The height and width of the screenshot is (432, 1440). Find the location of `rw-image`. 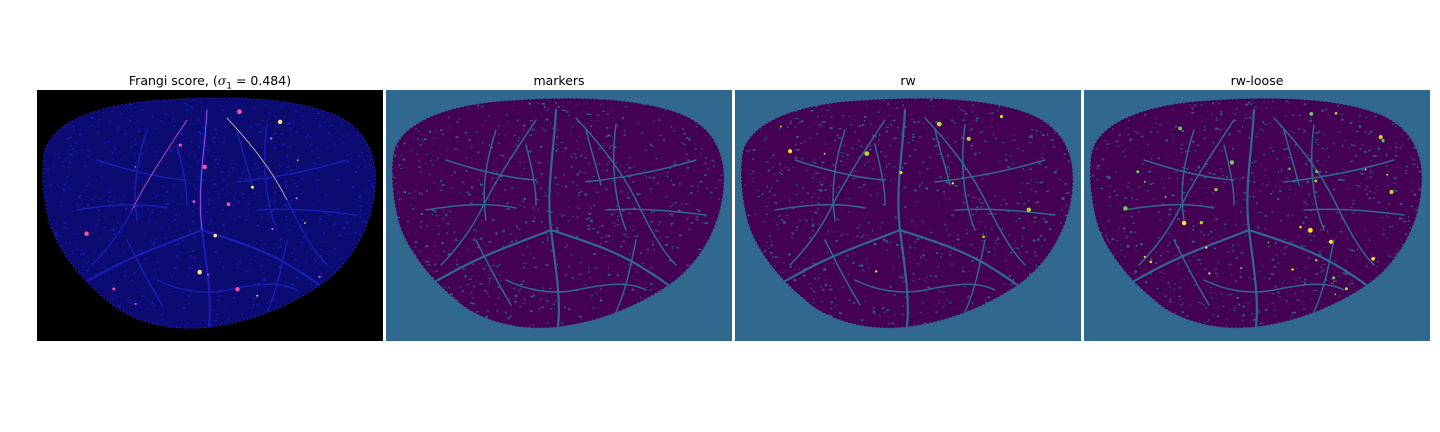

rw-image is located at coordinates (908, 215).